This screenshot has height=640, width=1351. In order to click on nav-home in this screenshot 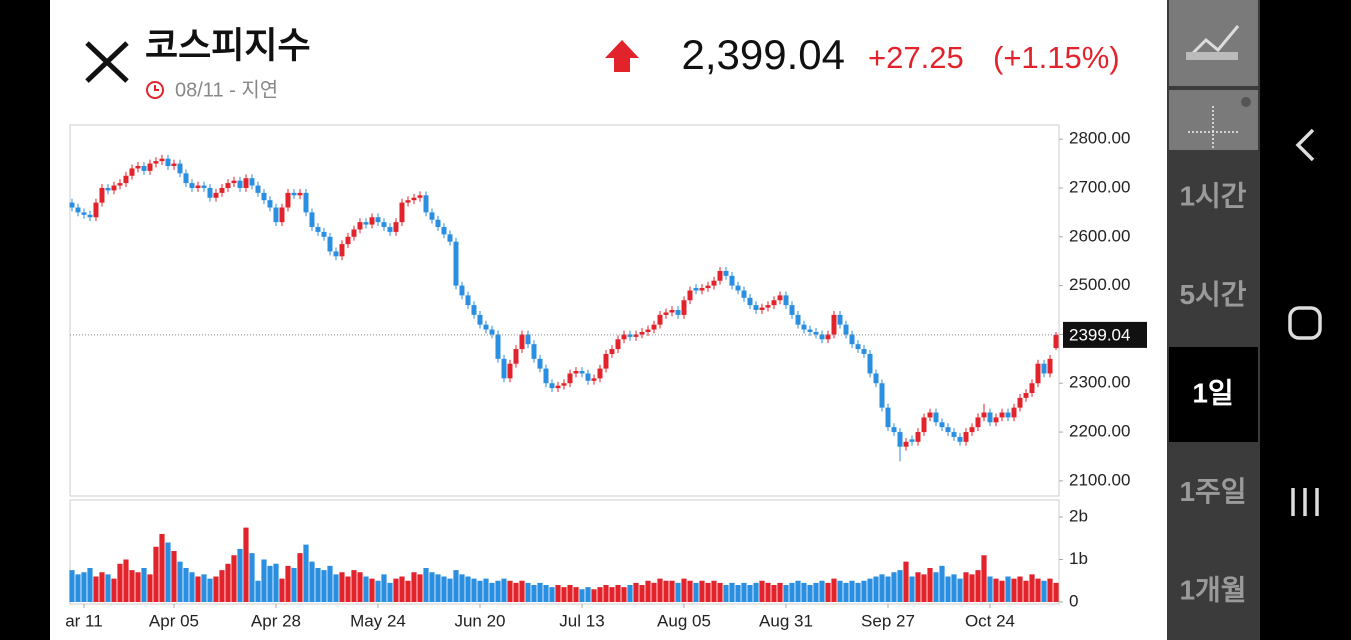, I will do `click(1305, 323)`.